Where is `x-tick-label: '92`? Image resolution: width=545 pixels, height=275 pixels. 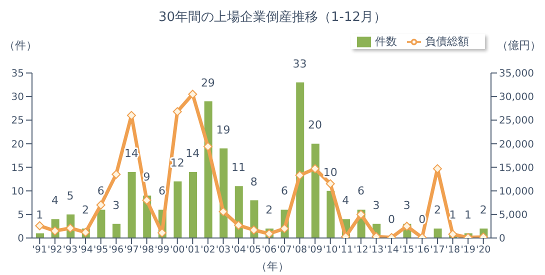
x-tick-label: '92 is located at coordinates (55, 250).